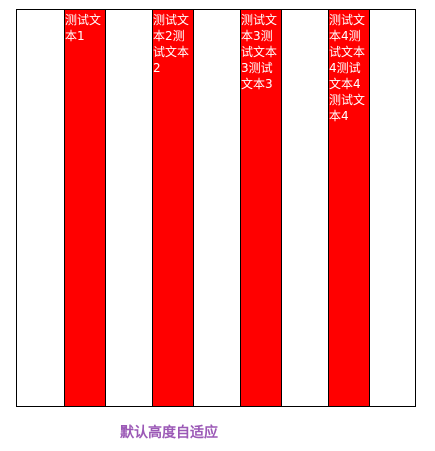 The height and width of the screenshot is (451, 435). What do you see at coordinates (259, 52) in the screenshot?
I see `column-3-text: 测试文本3测试文本3测试文本3` at bounding box center [259, 52].